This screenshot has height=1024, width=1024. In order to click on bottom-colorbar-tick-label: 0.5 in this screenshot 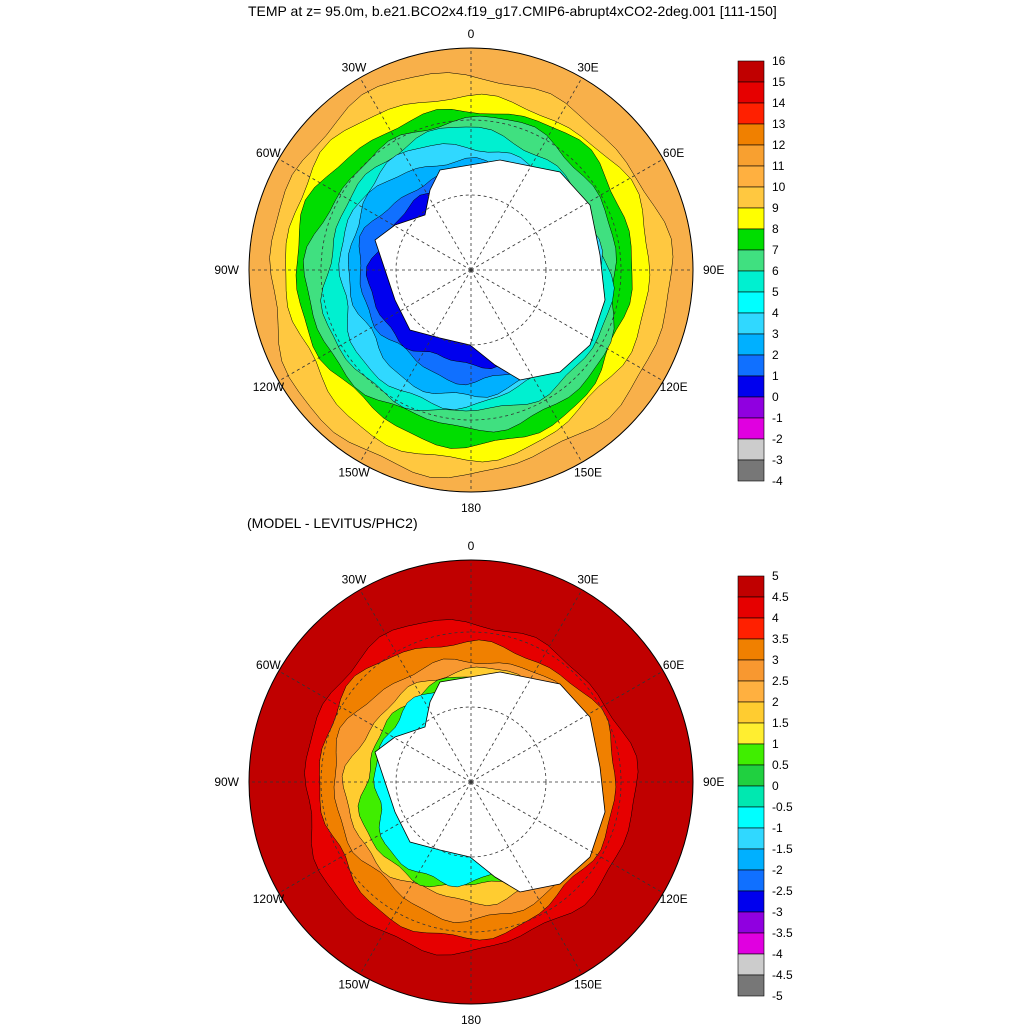, I will do `click(780, 765)`.